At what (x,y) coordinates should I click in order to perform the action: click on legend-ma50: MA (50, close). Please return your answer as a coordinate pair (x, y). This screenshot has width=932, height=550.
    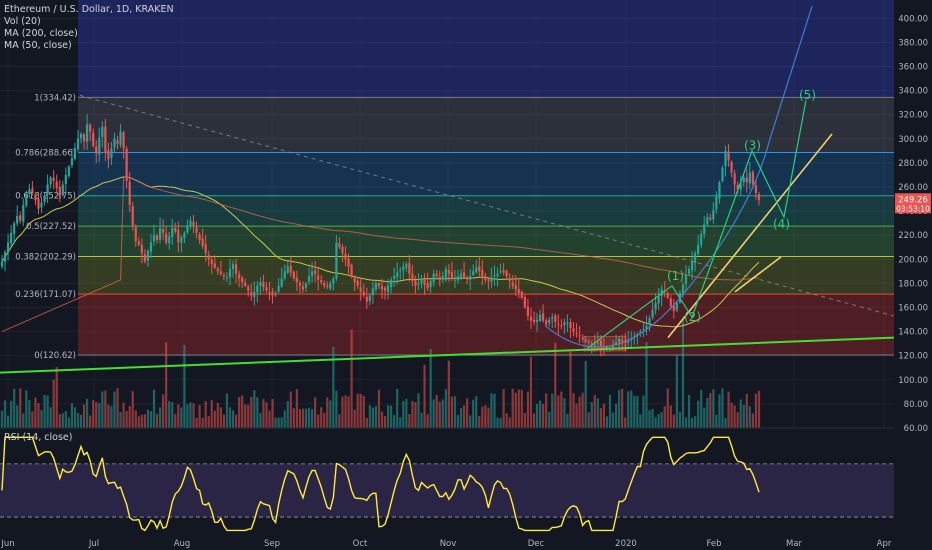
    Looking at the image, I should click on (38, 45).